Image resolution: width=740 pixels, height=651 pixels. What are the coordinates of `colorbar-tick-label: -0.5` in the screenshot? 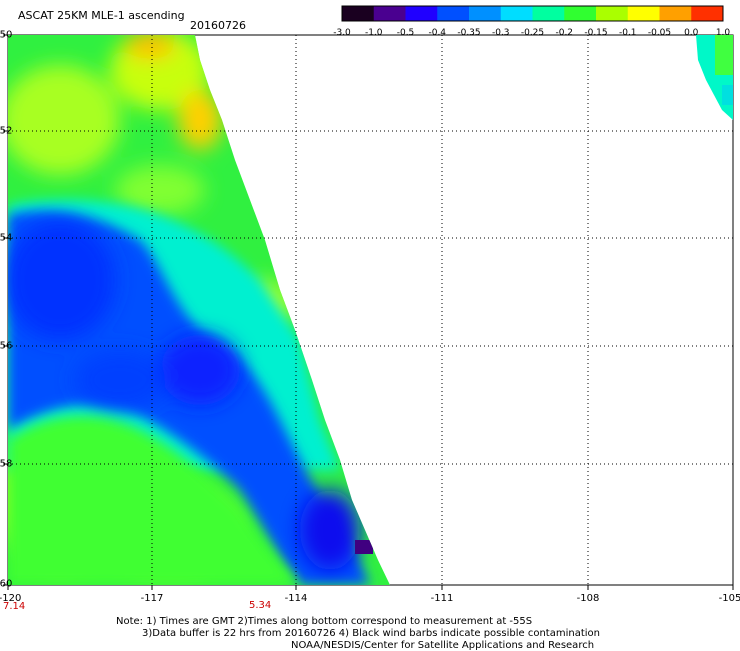 It's located at (405, 33).